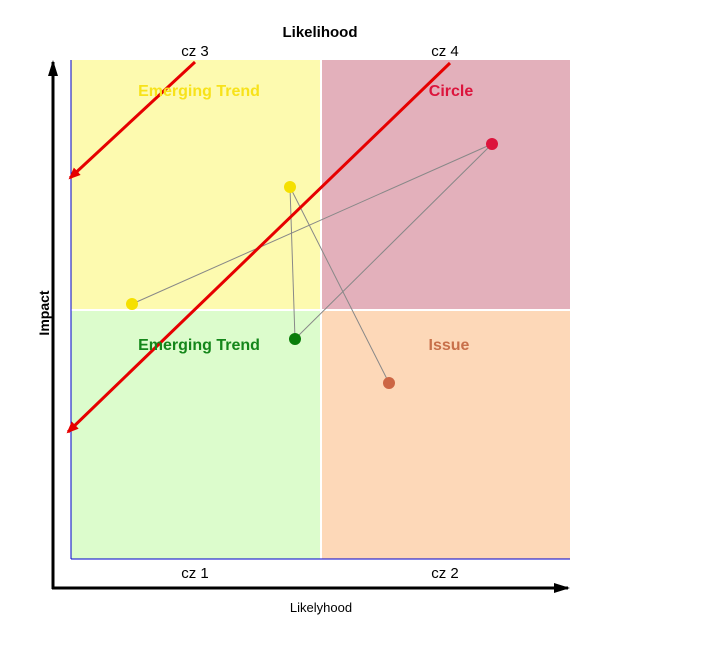  Describe the element at coordinates (44, 312) in the screenshot. I see `y-axis-label: Impact` at that location.